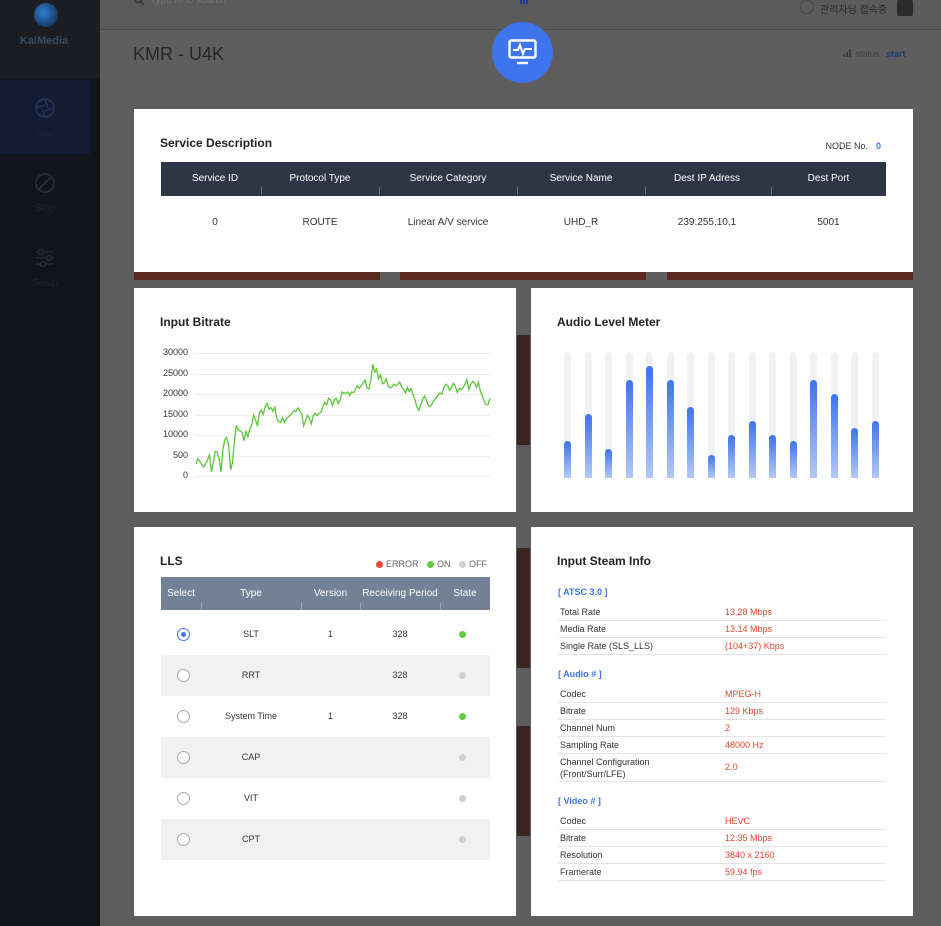  Describe the element at coordinates (743, 694) in the screenshot. I see `info-value: MPEG-H` at that location.